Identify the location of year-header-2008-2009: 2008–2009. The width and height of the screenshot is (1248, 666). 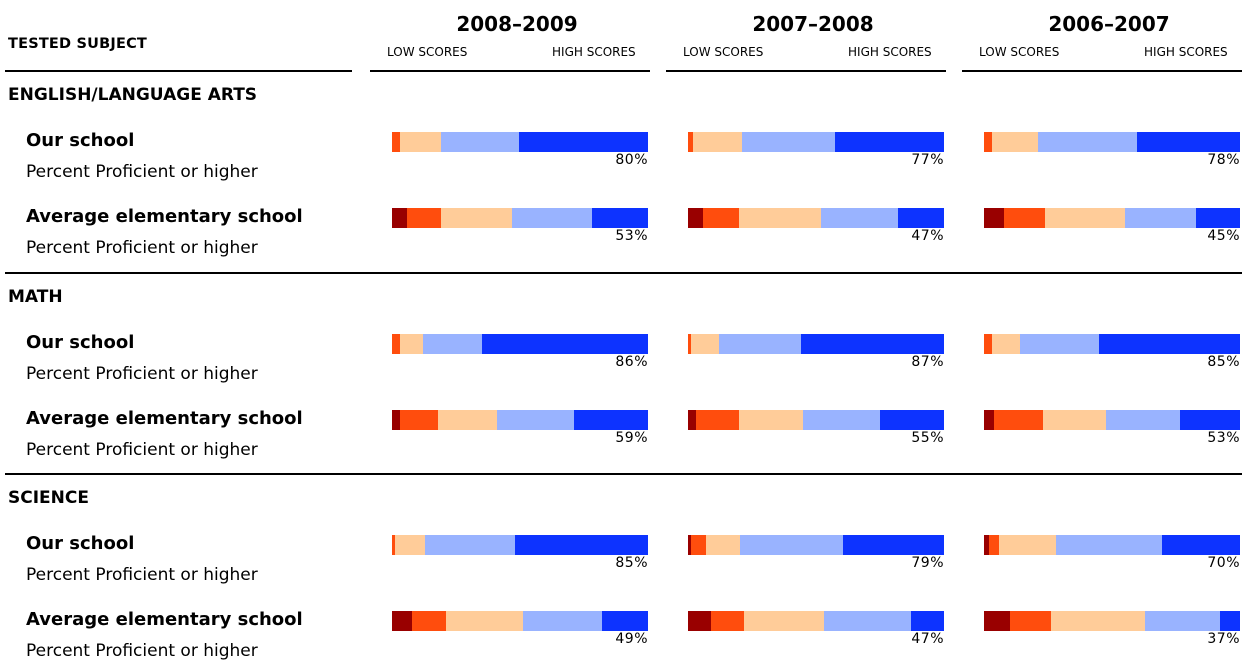
(517, 24).